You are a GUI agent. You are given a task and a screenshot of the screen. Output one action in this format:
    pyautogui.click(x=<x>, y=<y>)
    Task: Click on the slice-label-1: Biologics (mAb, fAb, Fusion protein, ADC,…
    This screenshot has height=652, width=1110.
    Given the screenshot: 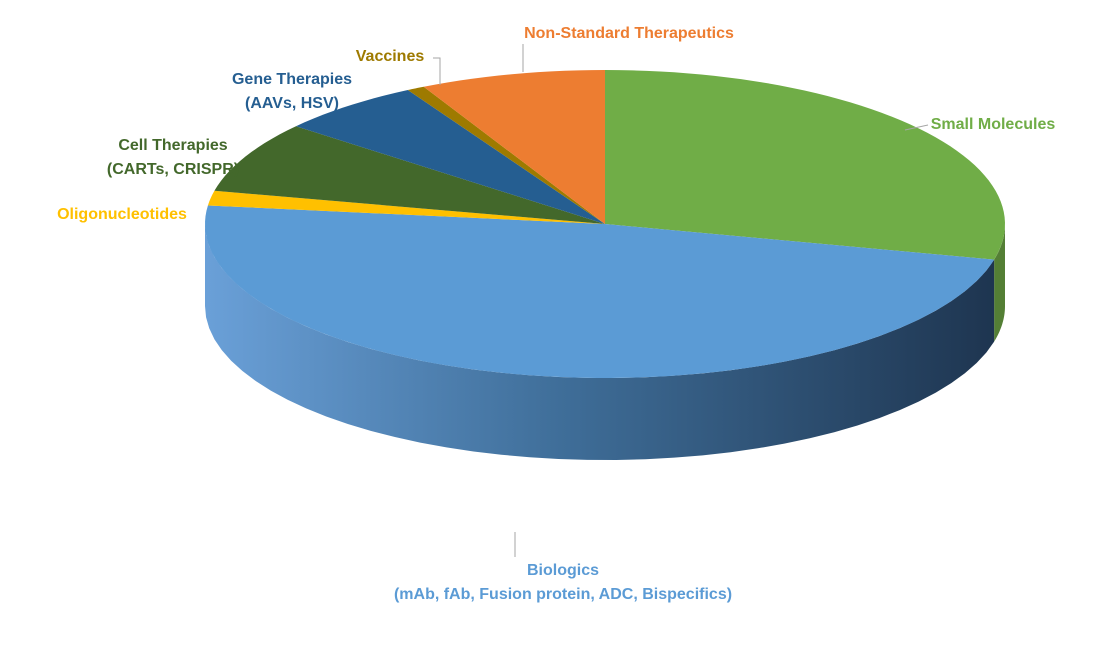 What is the action you would take?
    pyautogui.click(x=563, y=582)
    